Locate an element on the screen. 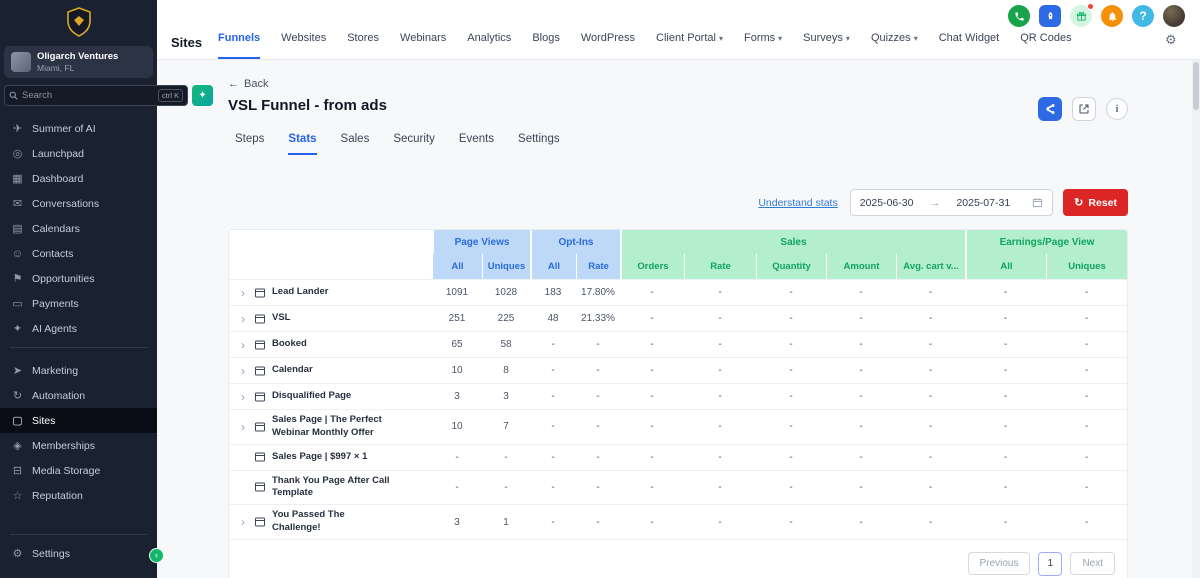 This screenshot has width=1200, height=578. column-header: Quantity is located at coordinates (791, 266).